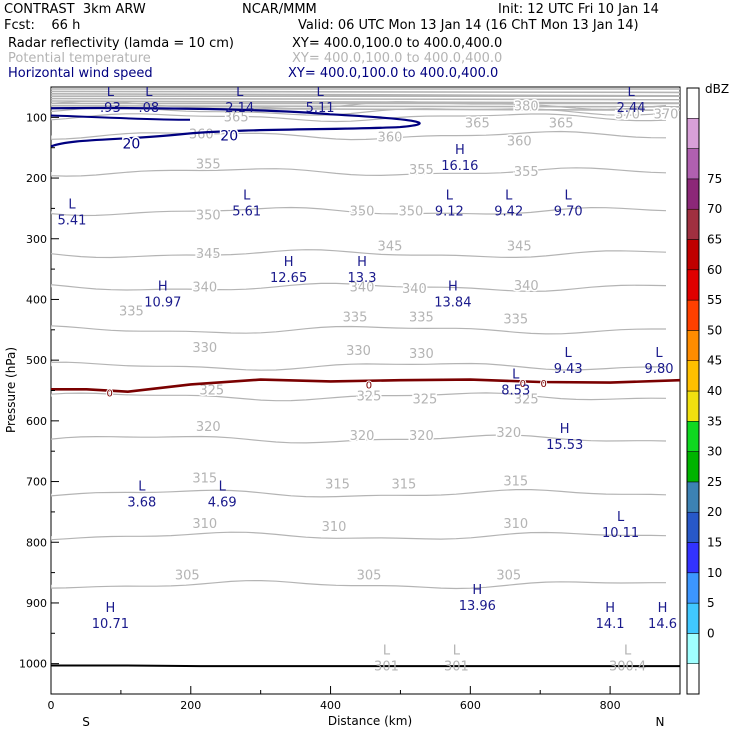  What do you see at coordinates (370, 721) in the screenshot?
I see `x-axis-title: Distance (km)` at bounding box center [370, 721].